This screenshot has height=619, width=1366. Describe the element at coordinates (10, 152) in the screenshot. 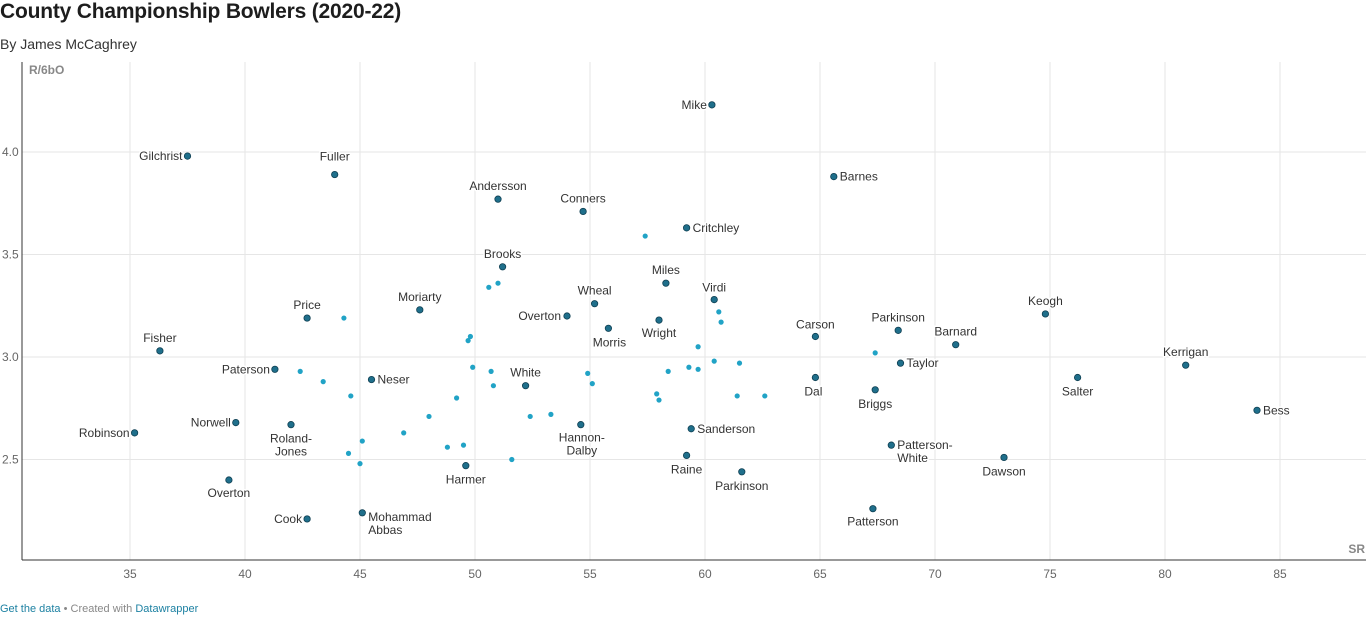

I see `y-tick-label: 4.0` at that location.